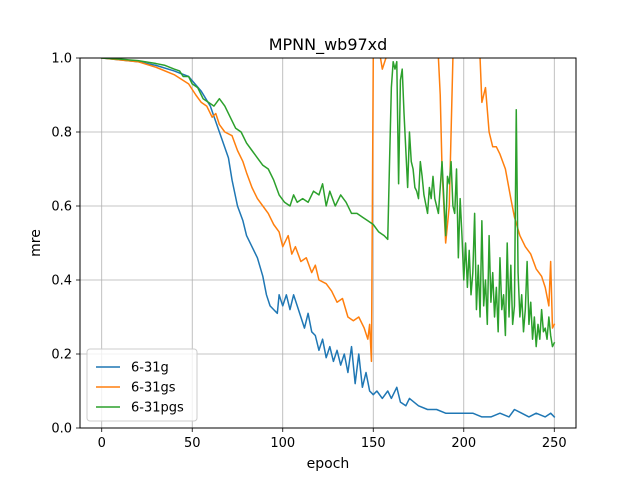 The width and height of the screenshot is (640, 480). Describe the element at coordinates (153, 388) in the screenshot. I see `legend-label: 6-31gs` at that location.